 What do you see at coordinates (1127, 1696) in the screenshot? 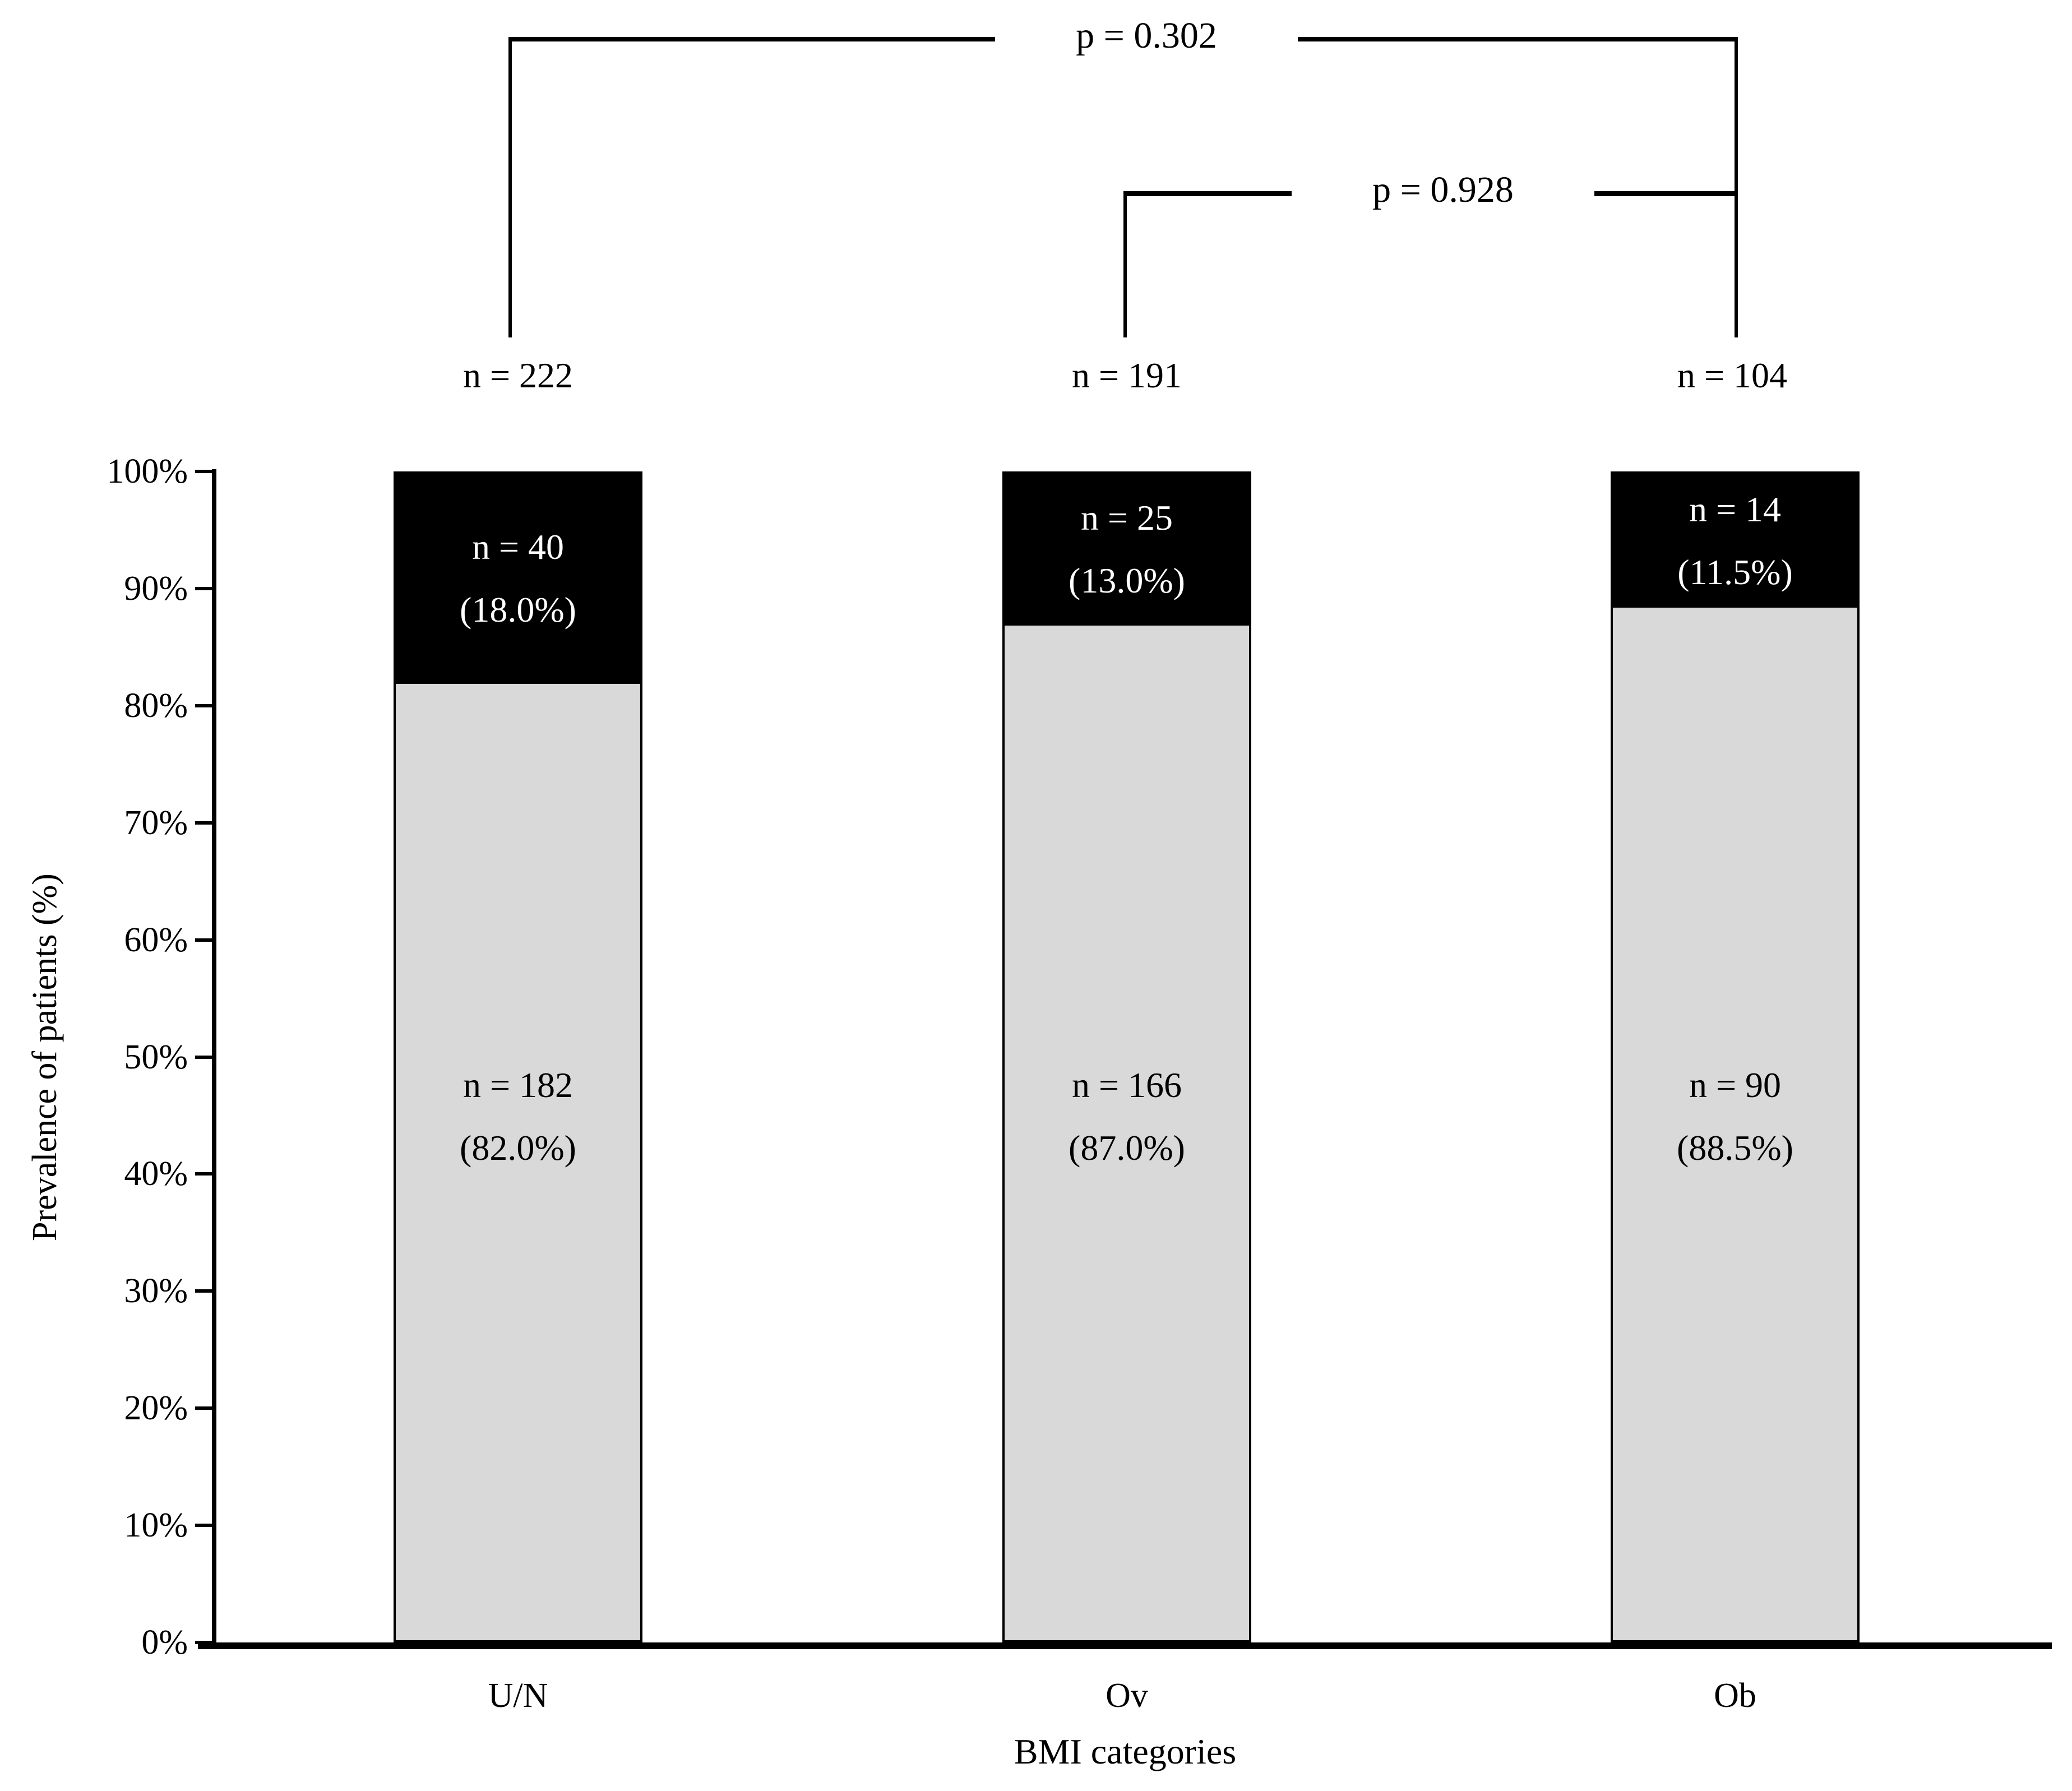
I see `x-category-label-ov: Ov` at bounding box center [1127, 1696].